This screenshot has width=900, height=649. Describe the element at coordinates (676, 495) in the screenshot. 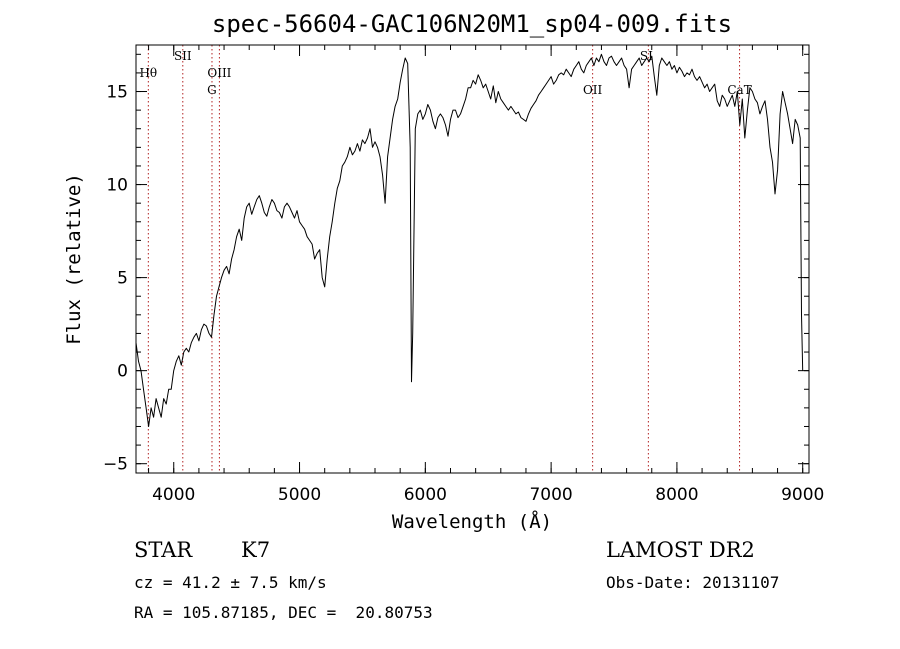

I see `x-tick-label: 8000` at that location.